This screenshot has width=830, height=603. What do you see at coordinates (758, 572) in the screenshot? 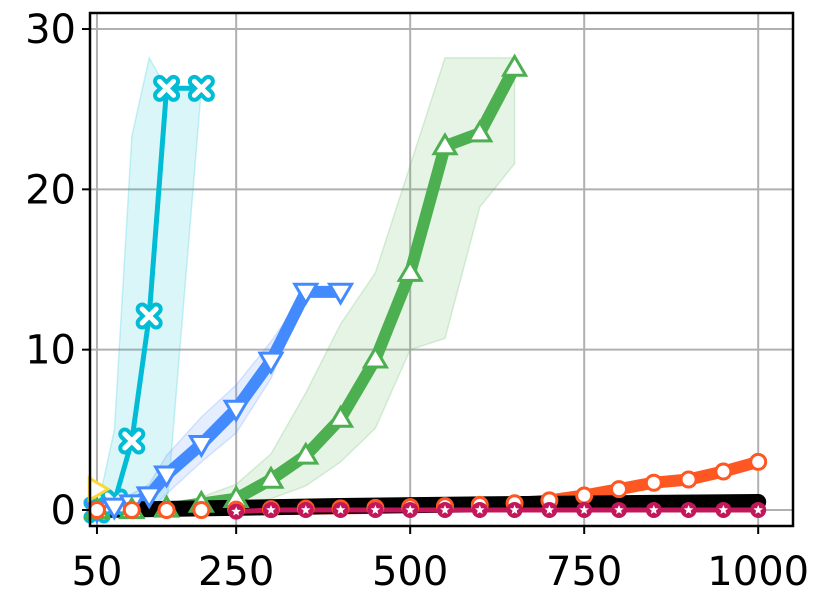
I see `x-tick-label: 1000` at bounding box center [758, 572].